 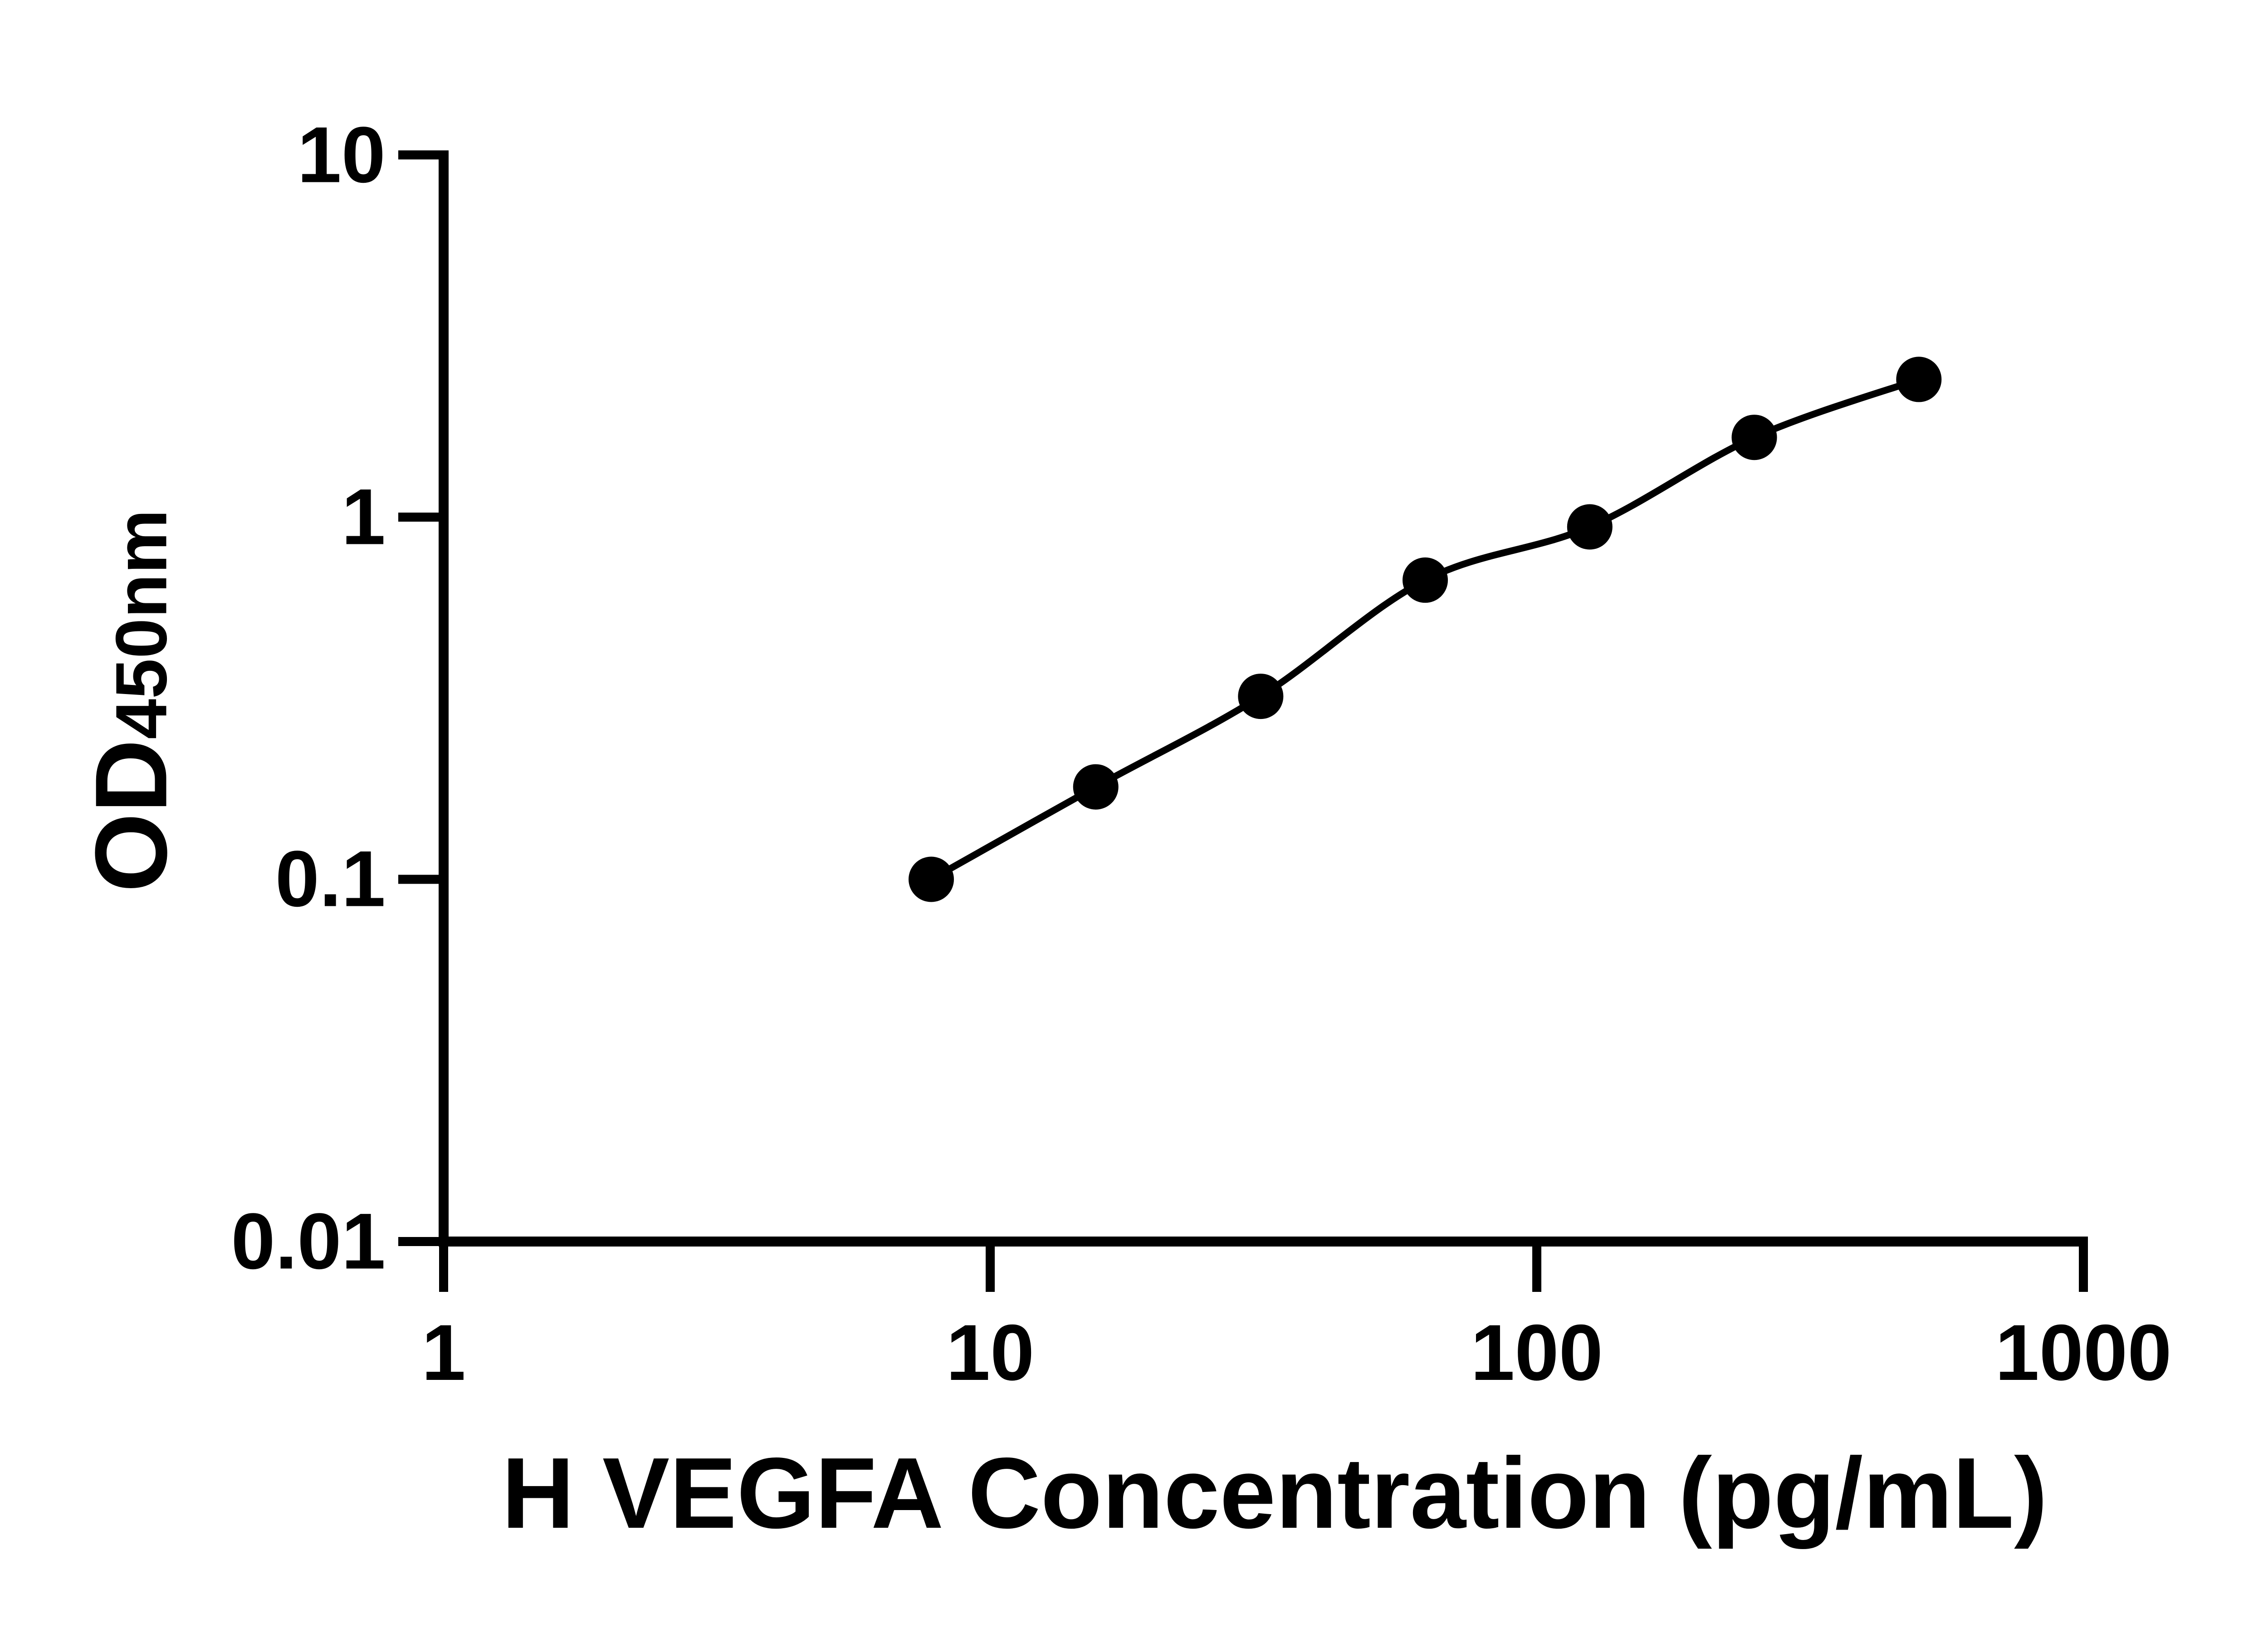 I want to click on x-tick-label-100: 100, so click(x=1537, y=1353).